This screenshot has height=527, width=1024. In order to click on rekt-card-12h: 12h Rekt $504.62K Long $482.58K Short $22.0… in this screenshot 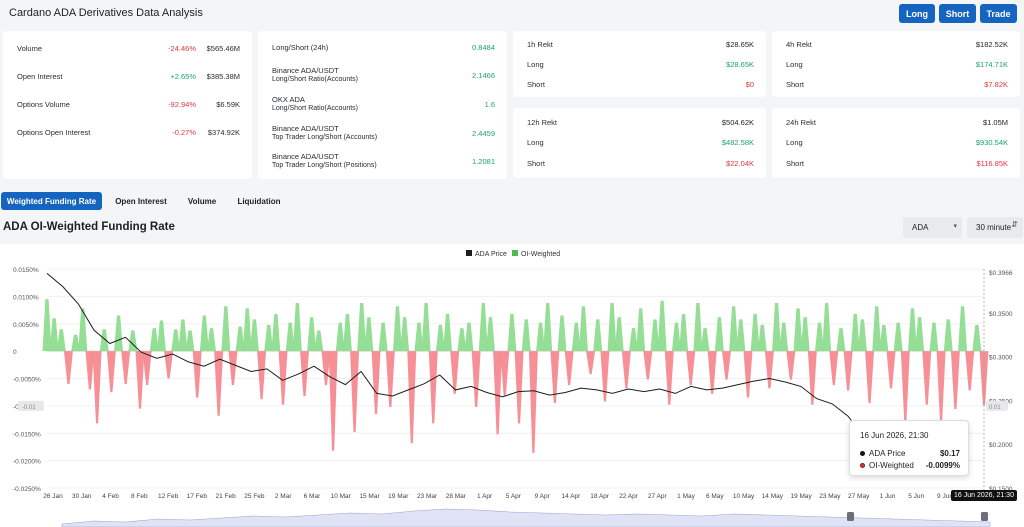, I will do `click(639, 143)`.